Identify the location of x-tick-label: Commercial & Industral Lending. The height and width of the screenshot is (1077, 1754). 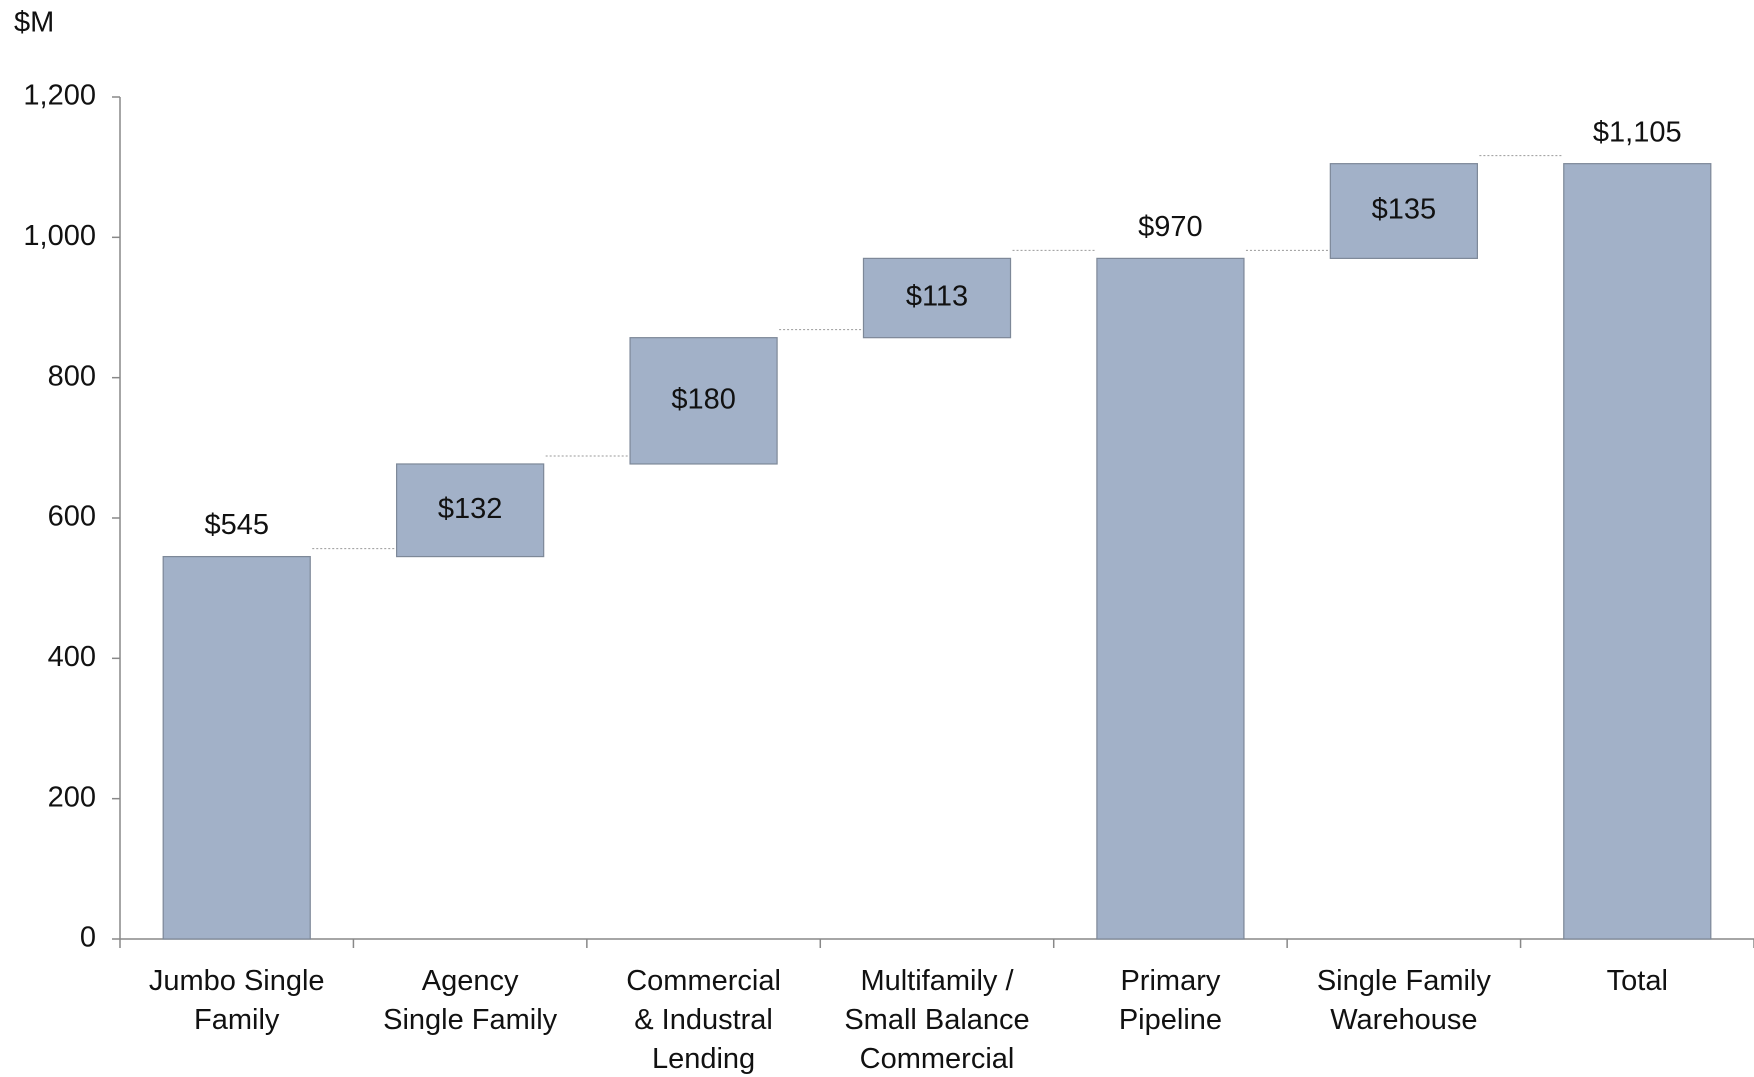
(703, 1020).